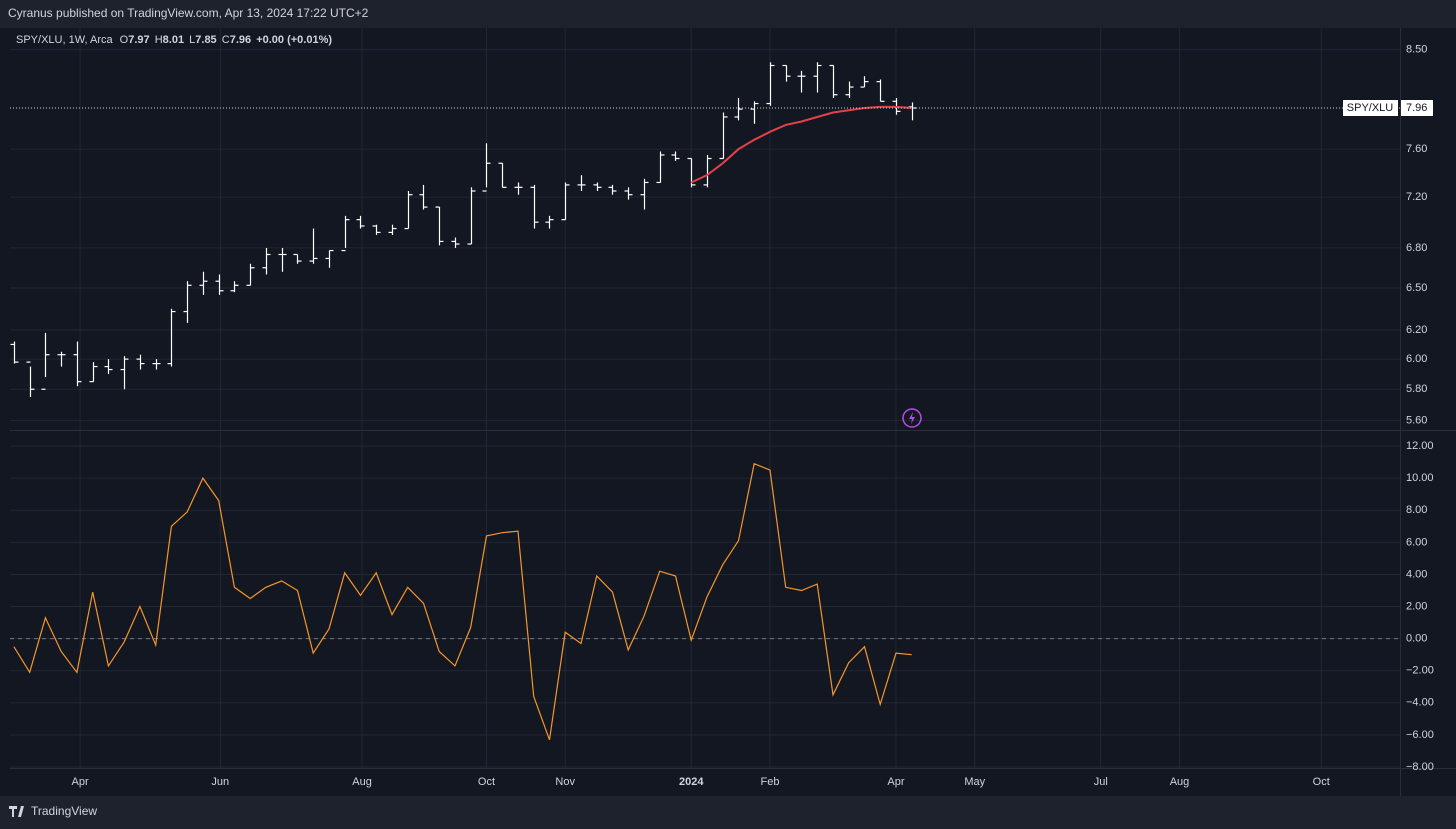  I want to click on legend-high: 8.01, so click(173, 40).